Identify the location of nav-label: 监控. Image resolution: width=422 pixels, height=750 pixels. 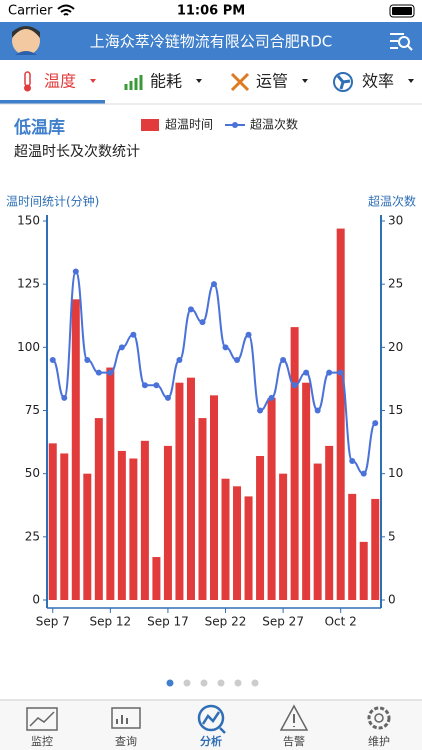
(42, 741).